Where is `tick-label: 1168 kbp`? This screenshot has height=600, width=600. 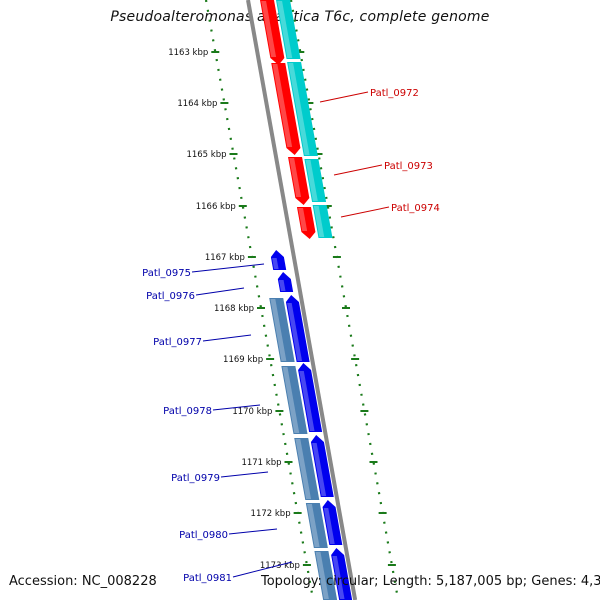
tick-label: 1168 kbp is located at coordinates (234, 309).